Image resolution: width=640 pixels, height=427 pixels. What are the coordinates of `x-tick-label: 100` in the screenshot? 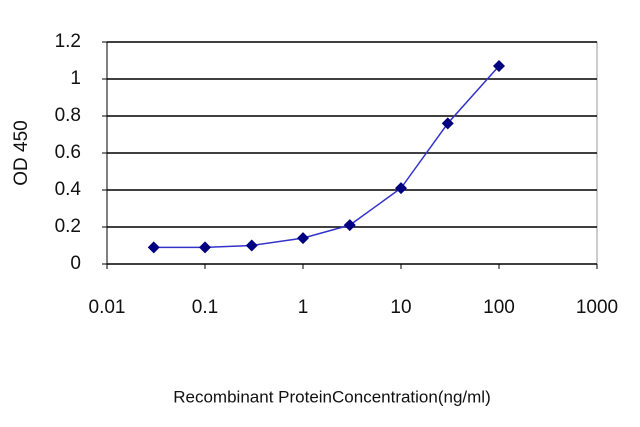 It's located at (499, 307).